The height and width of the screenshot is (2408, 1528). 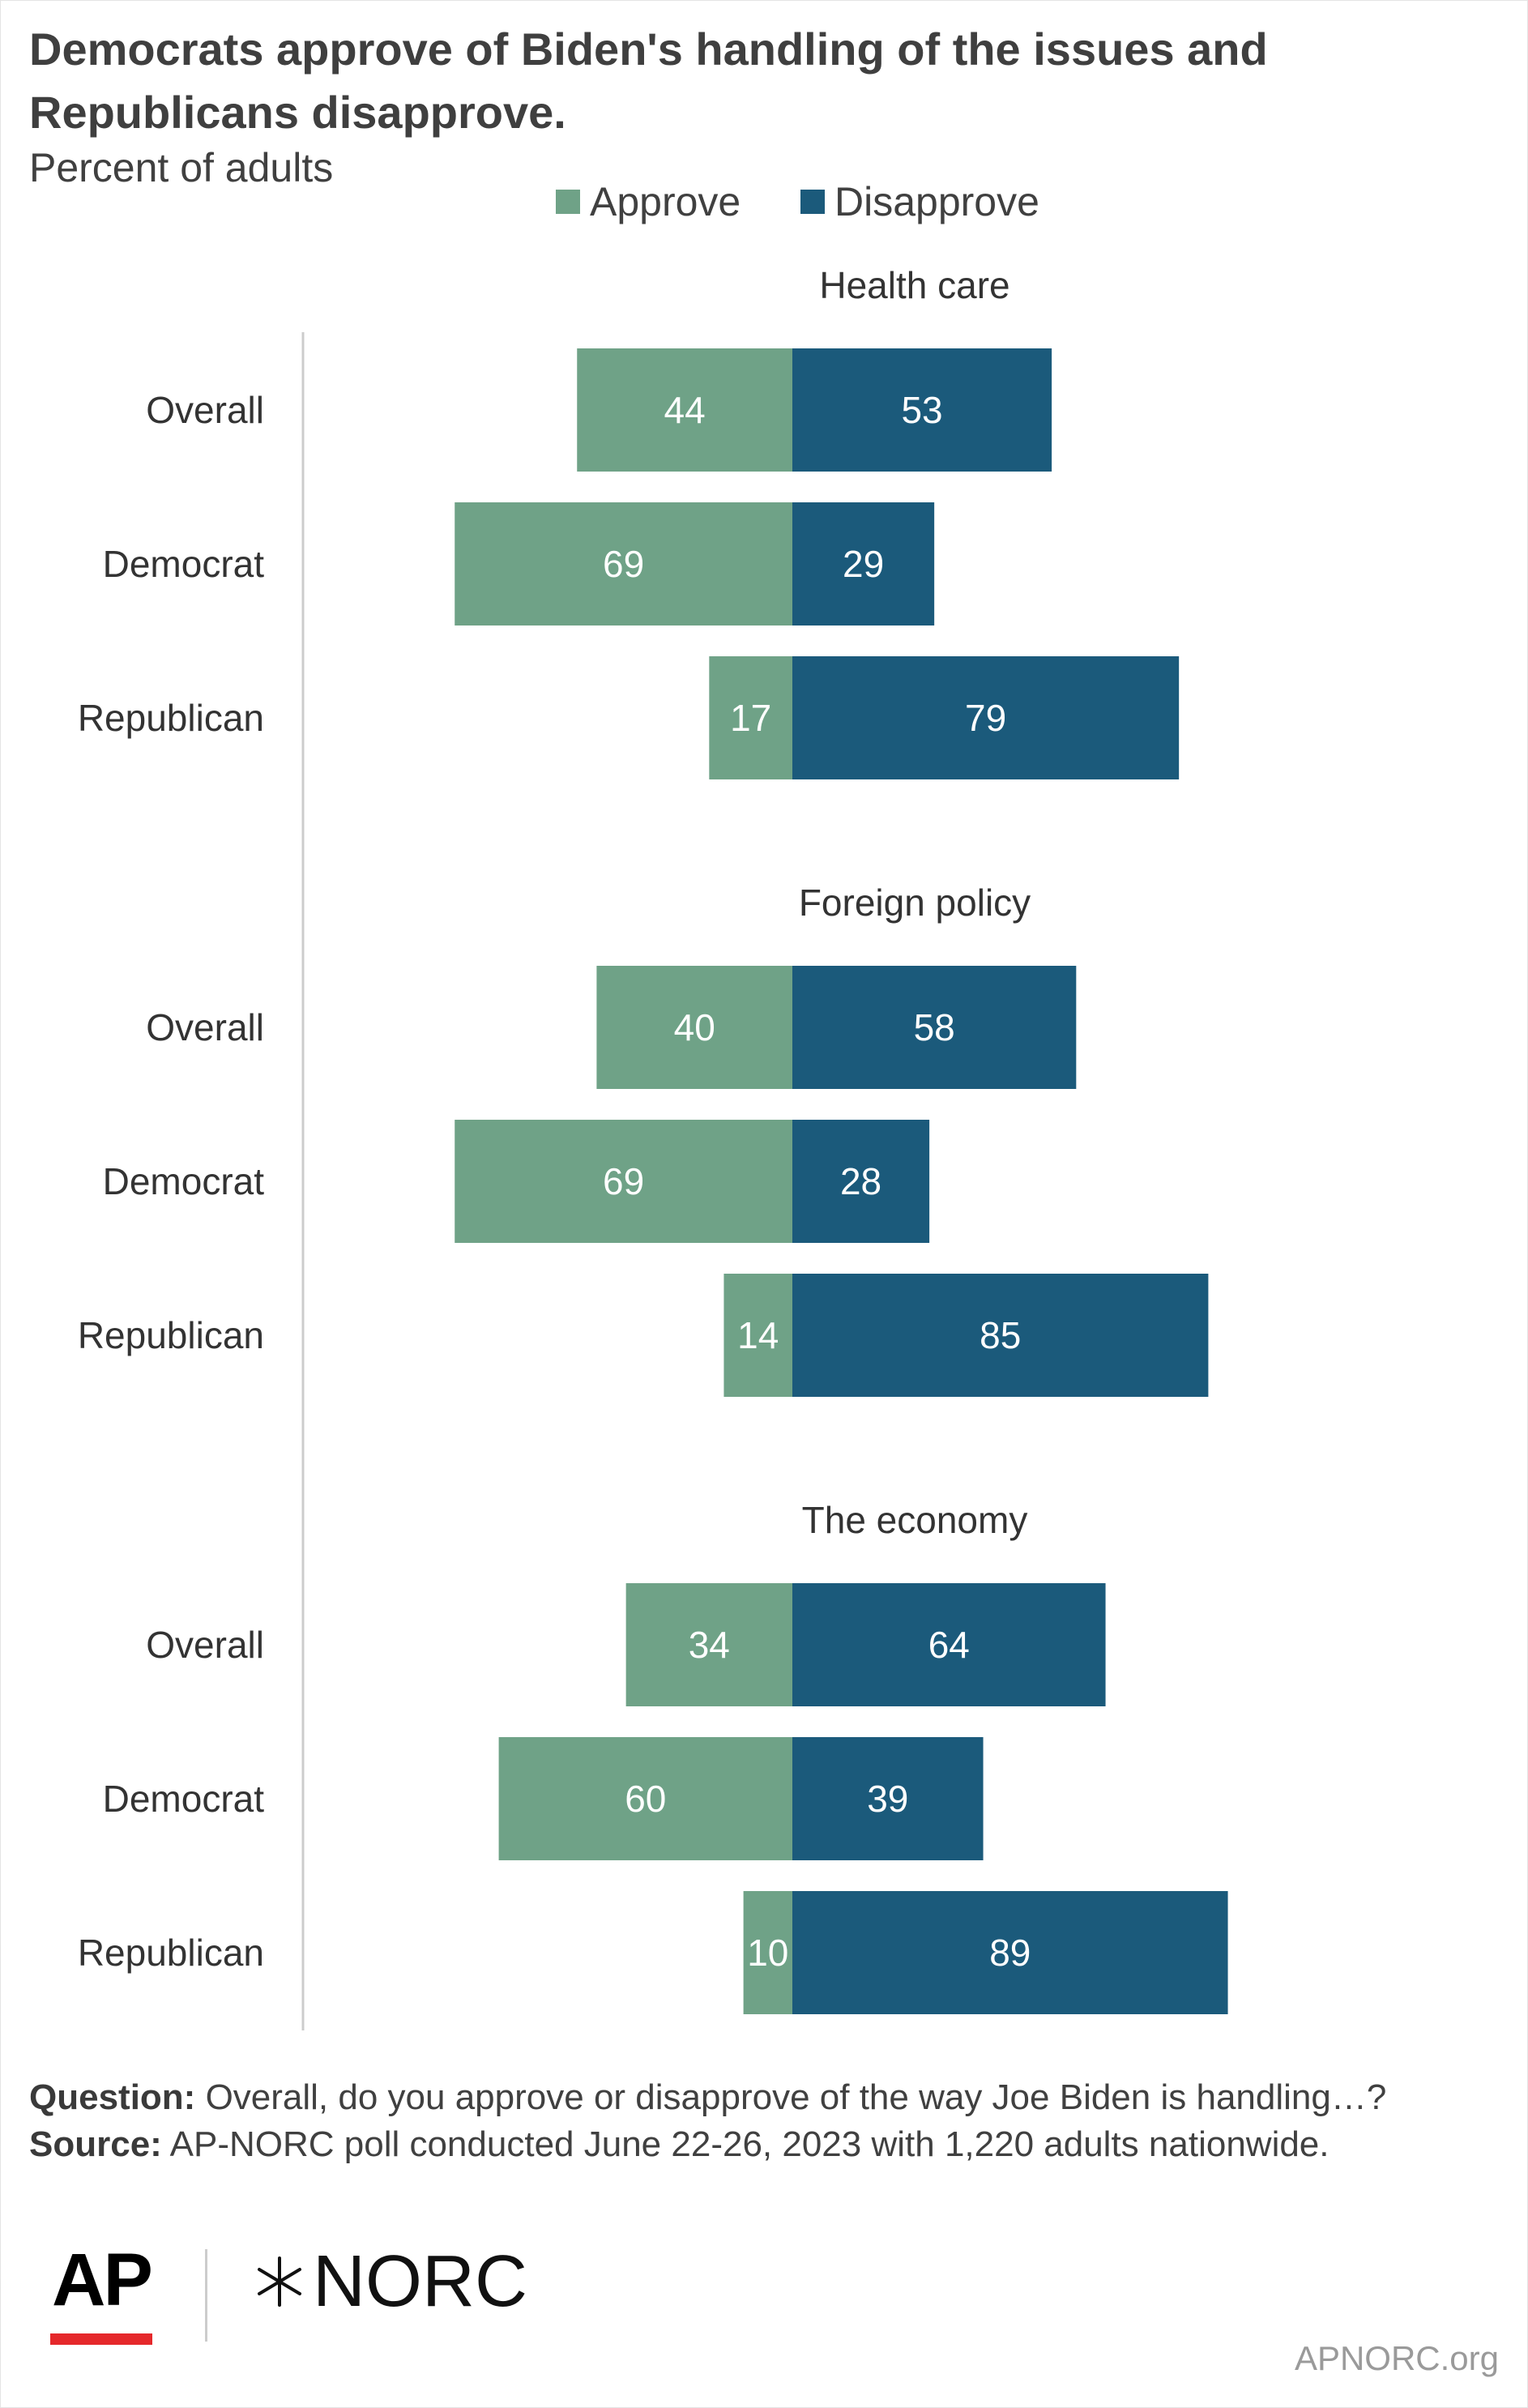 I want to click on approve-value-label: 14, so click(x=758, y=1335).